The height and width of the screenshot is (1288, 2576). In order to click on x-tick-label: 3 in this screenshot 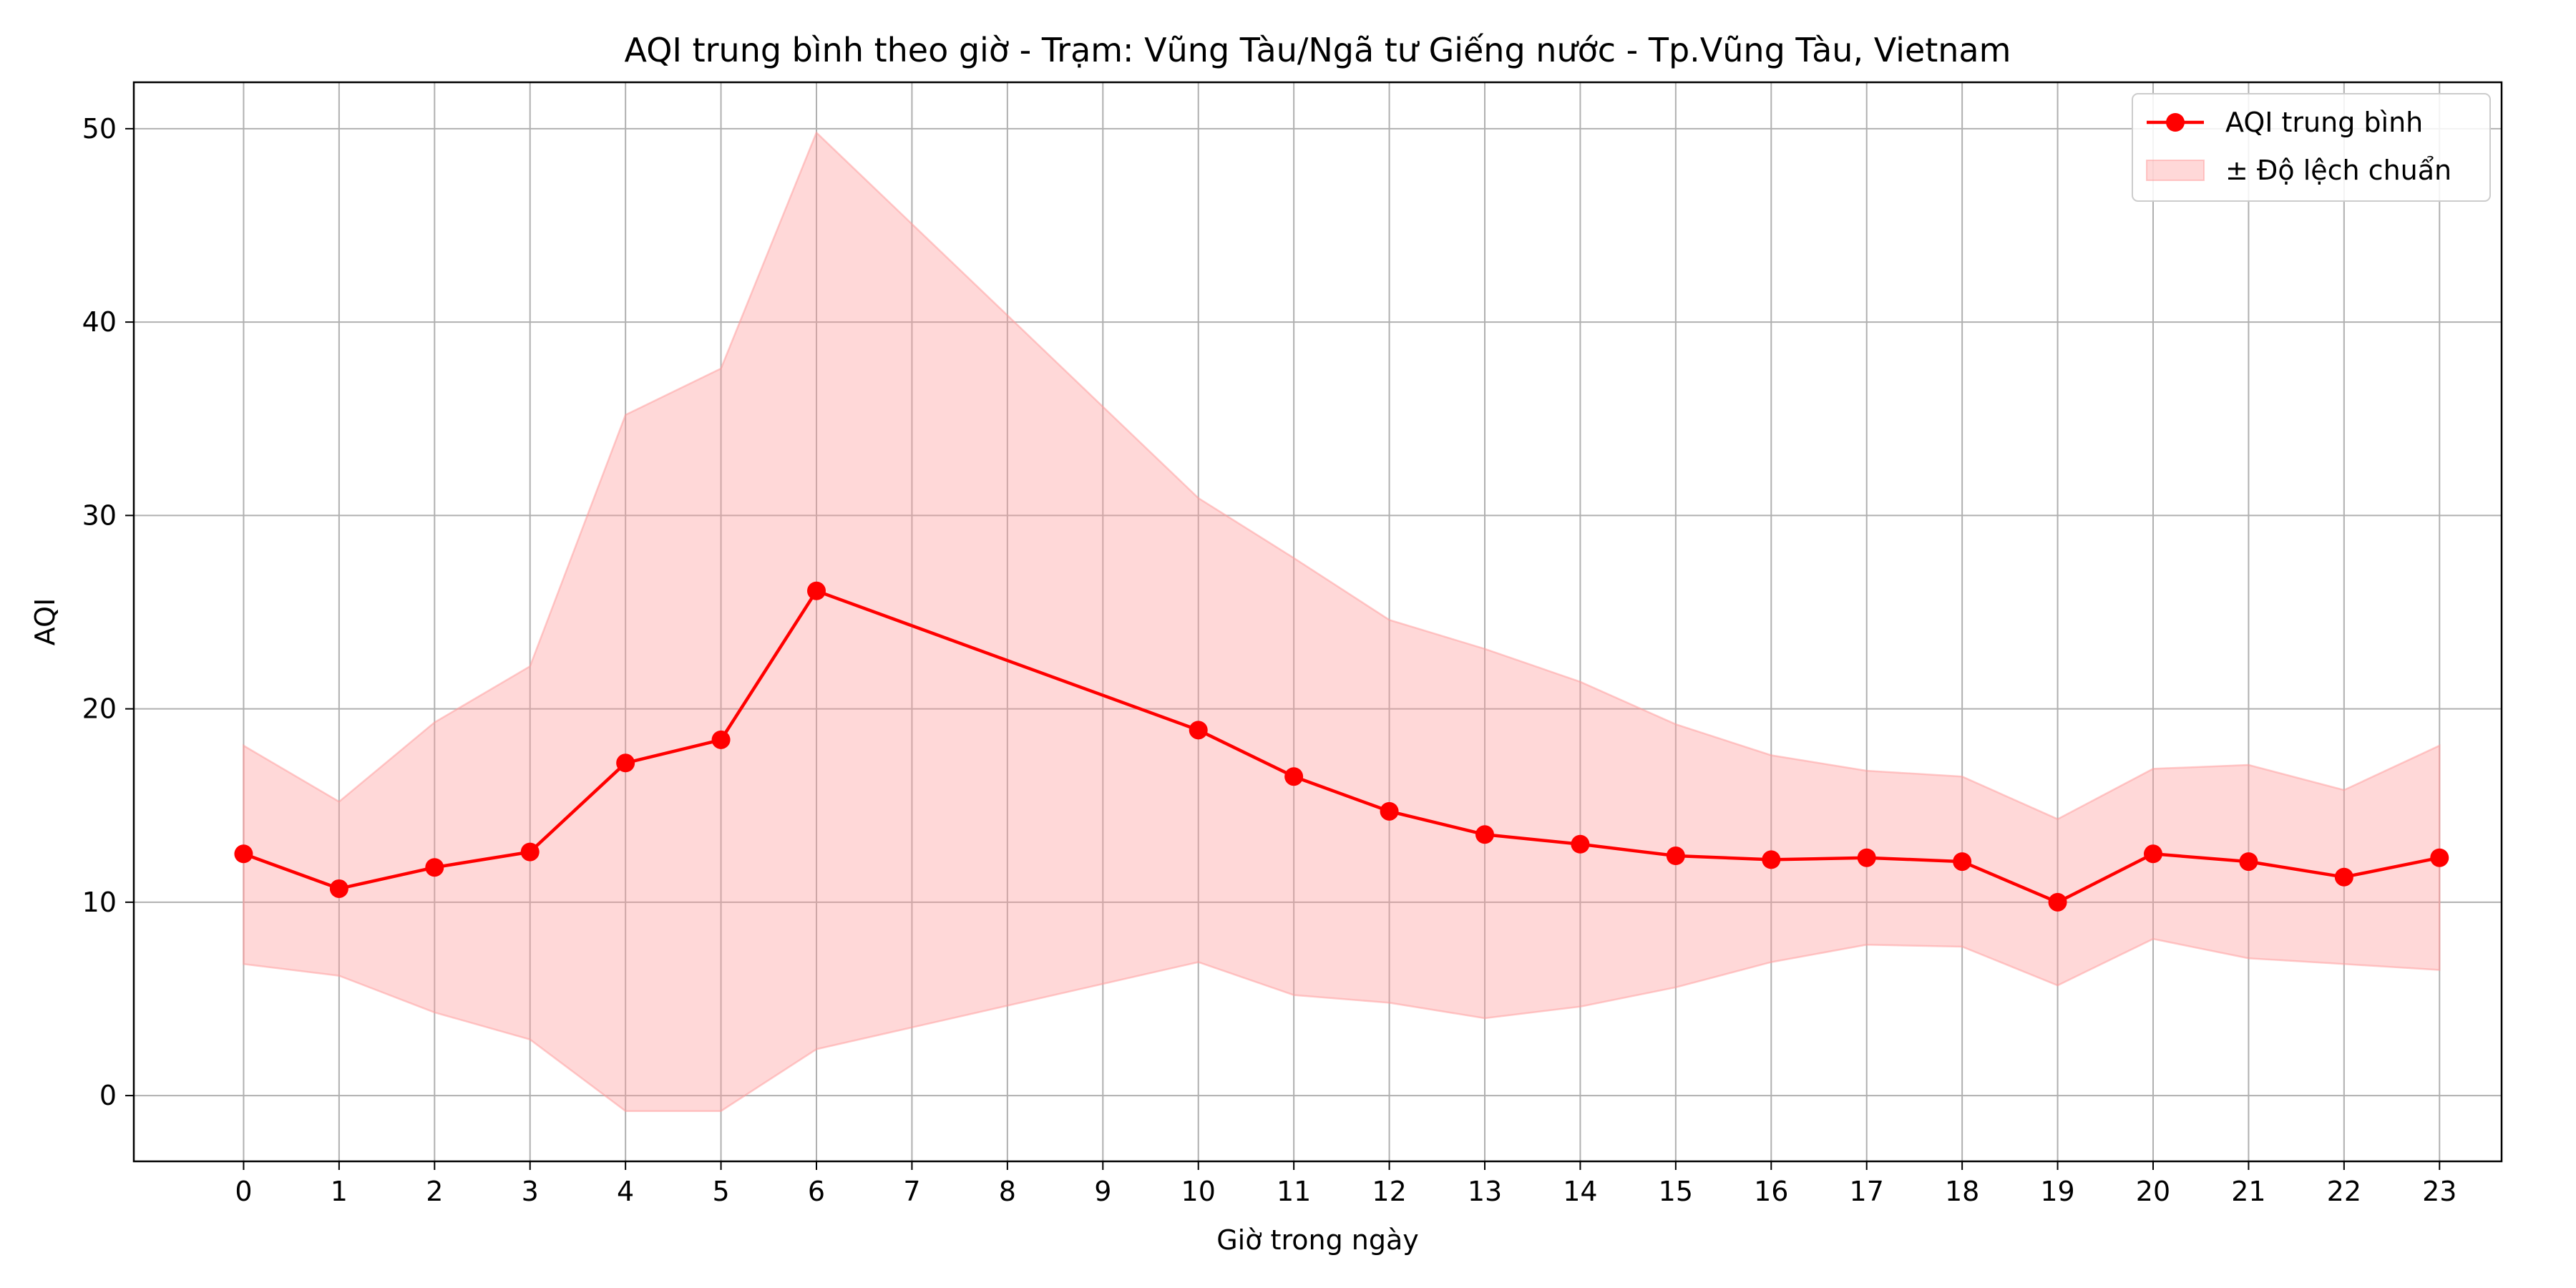, I will do `click(530, 1191)`.